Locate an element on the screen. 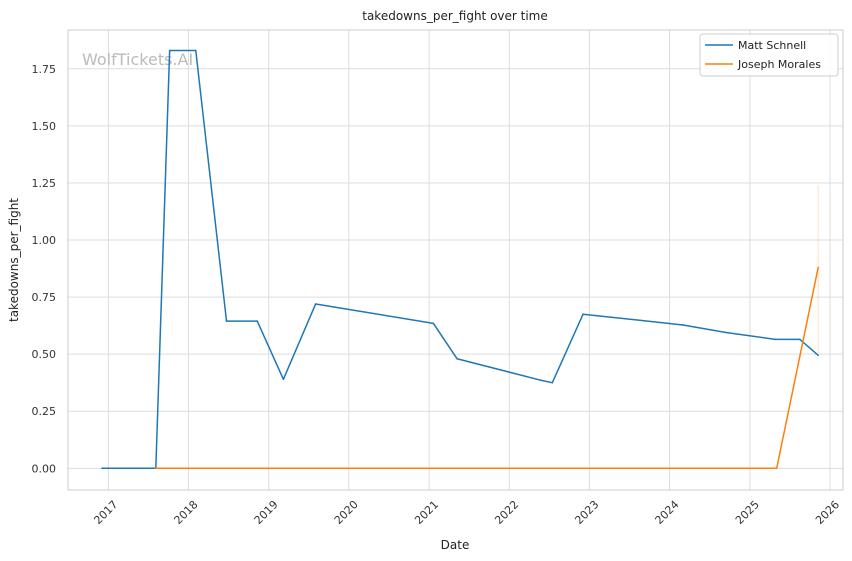  y-tick-label: 1.00 is located at coordinates (44, 240).